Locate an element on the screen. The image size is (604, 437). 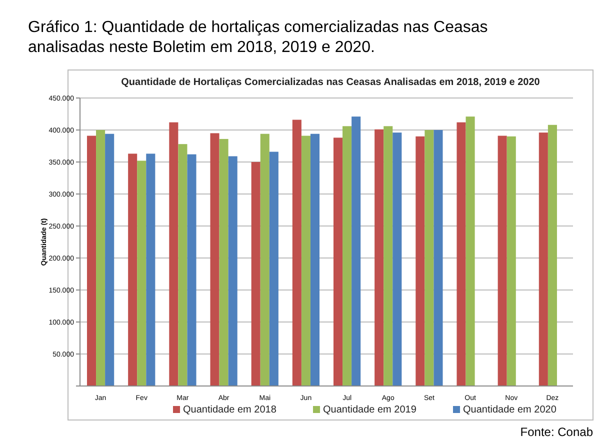
chart-subtitle: Quantidade de Hortaliças Comercializadas nas Ceasas Analisadas em 2018, 2019 e 2020 is located at coordinates (330, 82).